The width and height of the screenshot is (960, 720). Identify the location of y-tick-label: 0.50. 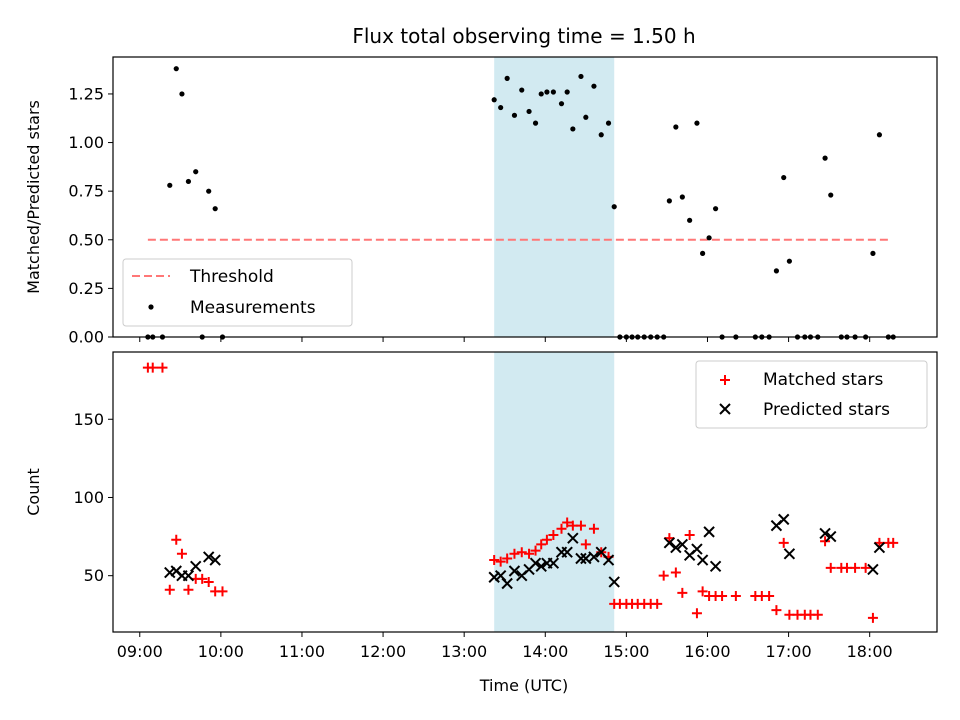
(86, 239).